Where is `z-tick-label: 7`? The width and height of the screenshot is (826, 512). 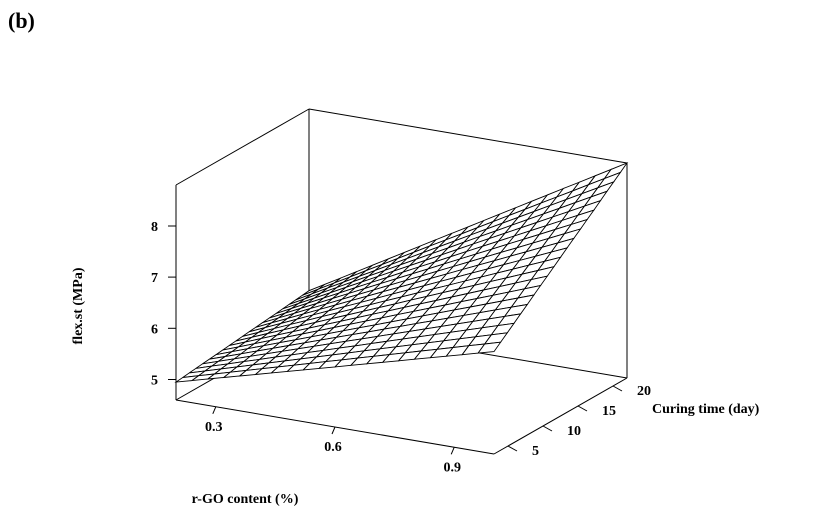 z-tick-label: 7 is located at coordinates (154, 278).